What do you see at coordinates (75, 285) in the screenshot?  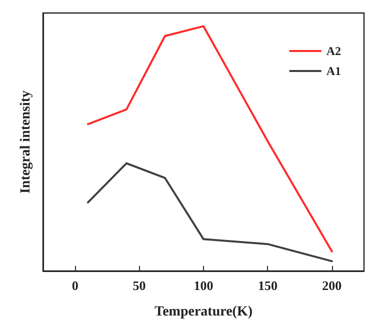 I see `x-tick-label: 0` at bounding box center [75, 285].